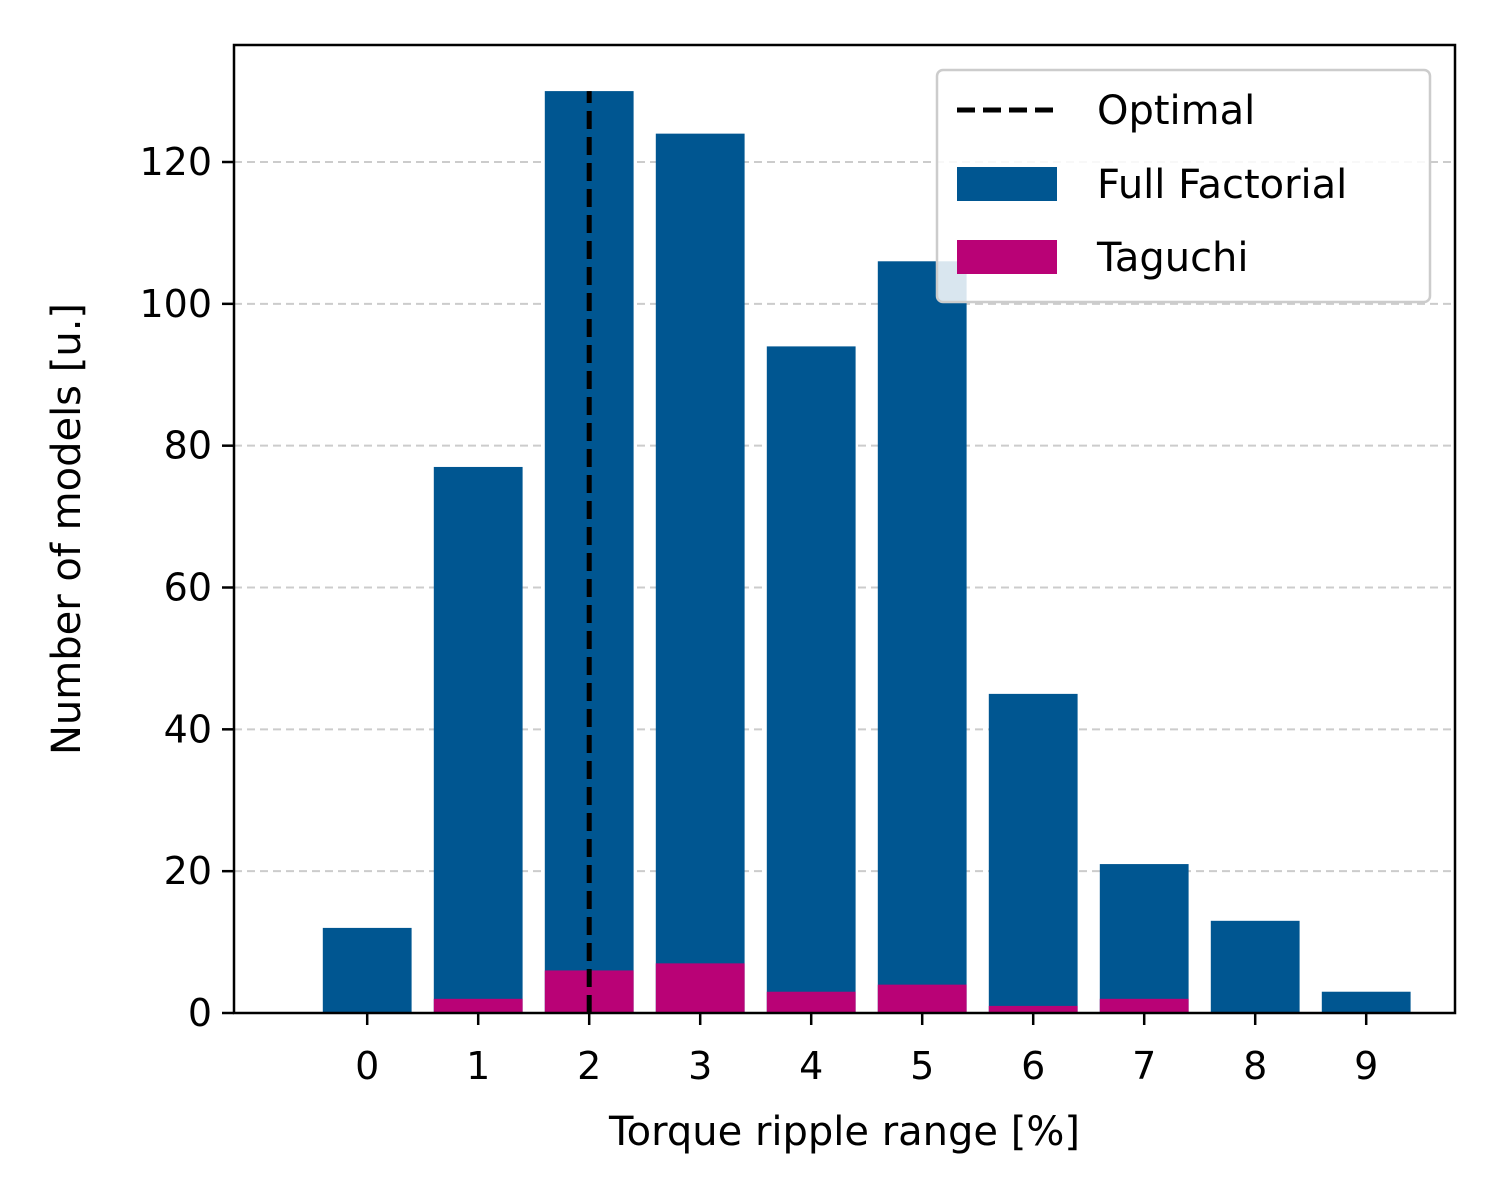  I want to click on x-tick-label: 0, so click(367, 1066).